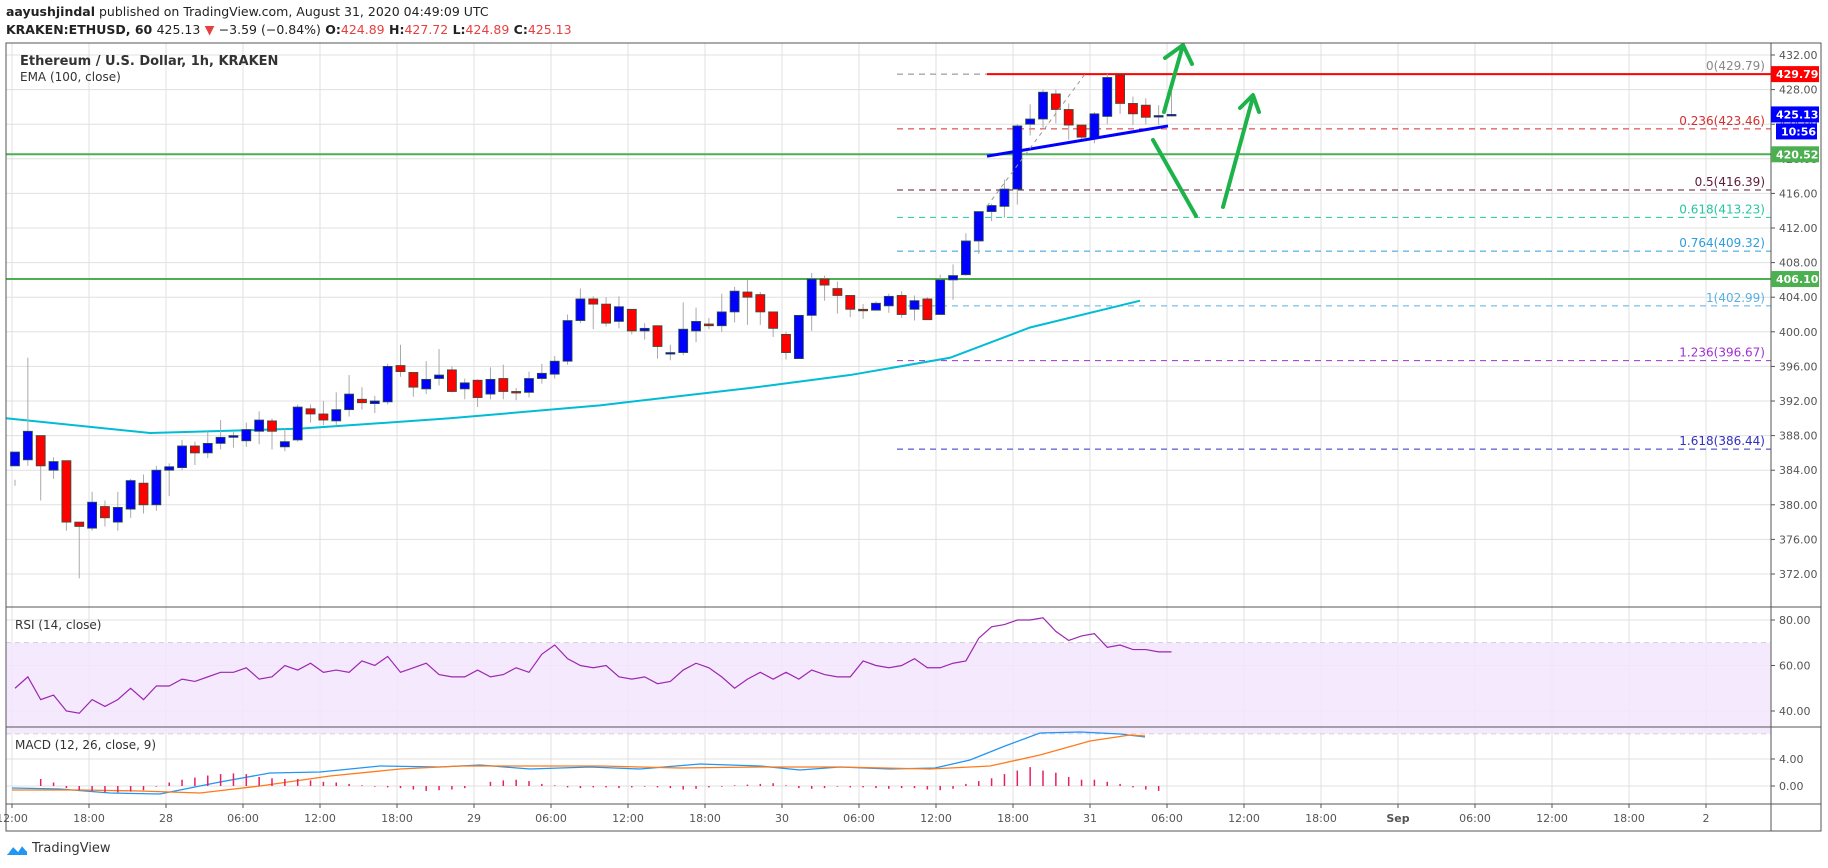  I want to click on drawings, so click(1123, 130).